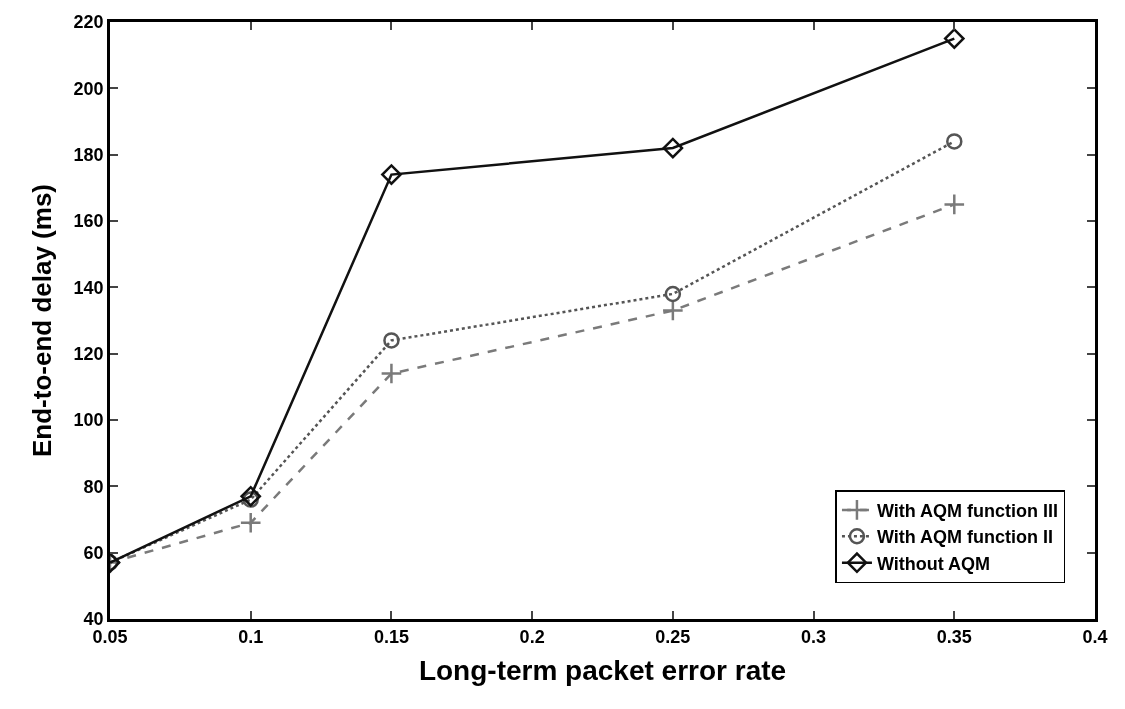 This screenshot has width=1125, height=709. Describe the element at coordinates (532, 637) in the screenshot. I see `x-tick-label: 0.2` at that location.